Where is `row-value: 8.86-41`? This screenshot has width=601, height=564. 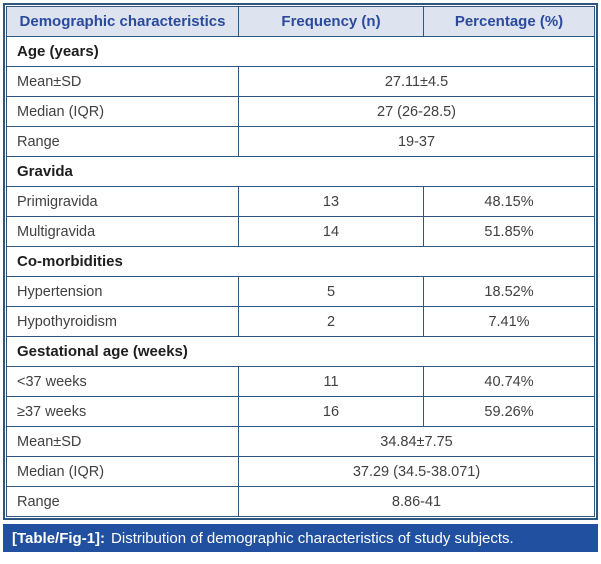 row-value: 8.86-41 is located at coordinates (416, 501).